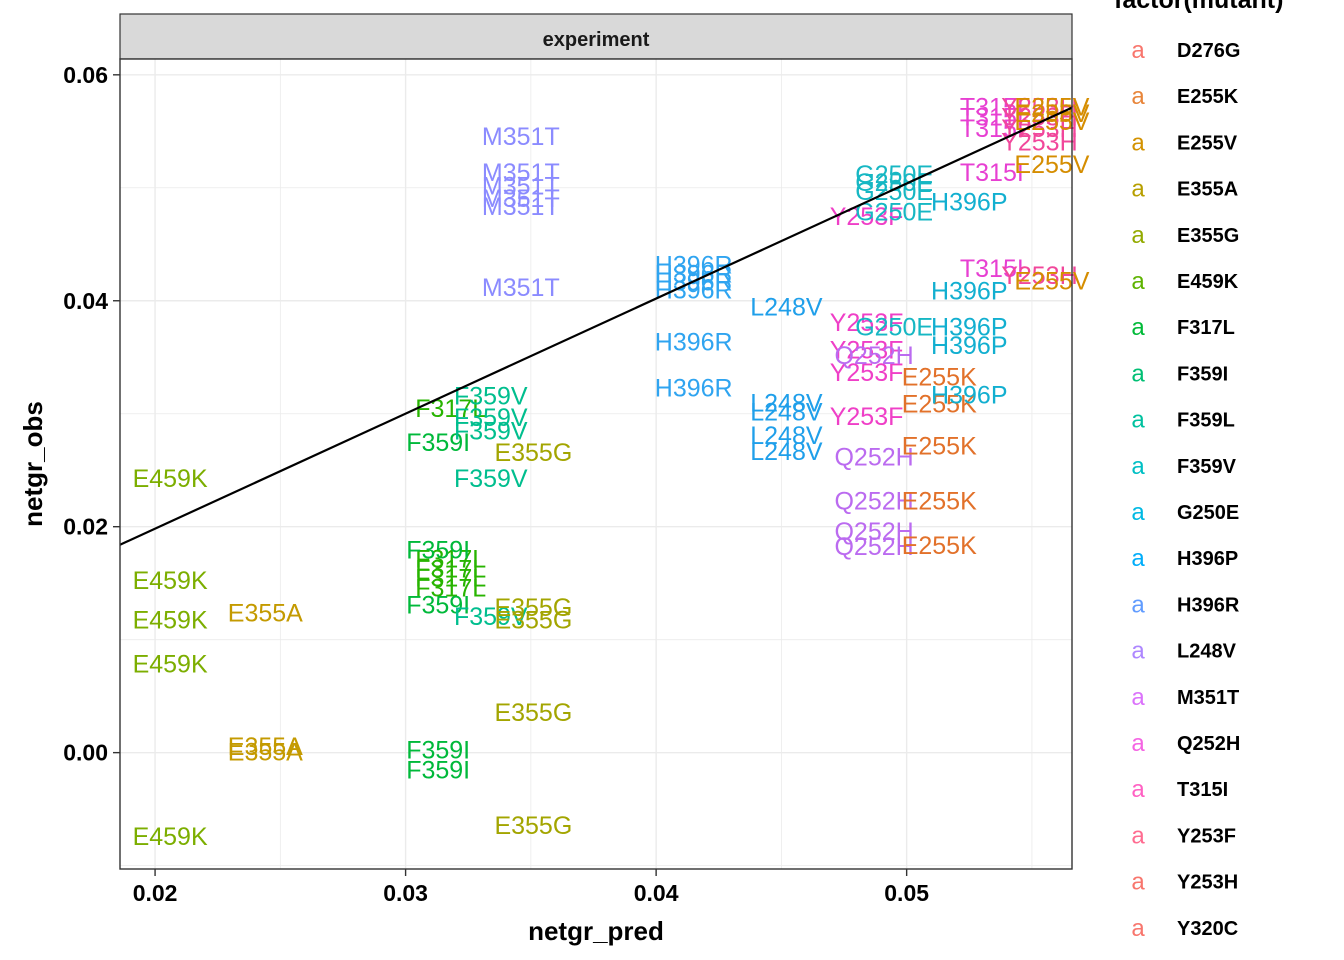  Describe the element at coordinates (531, 887) in the screenshot. I see `x-axis: 0.02 0.03 0.04 0.05` at that location.